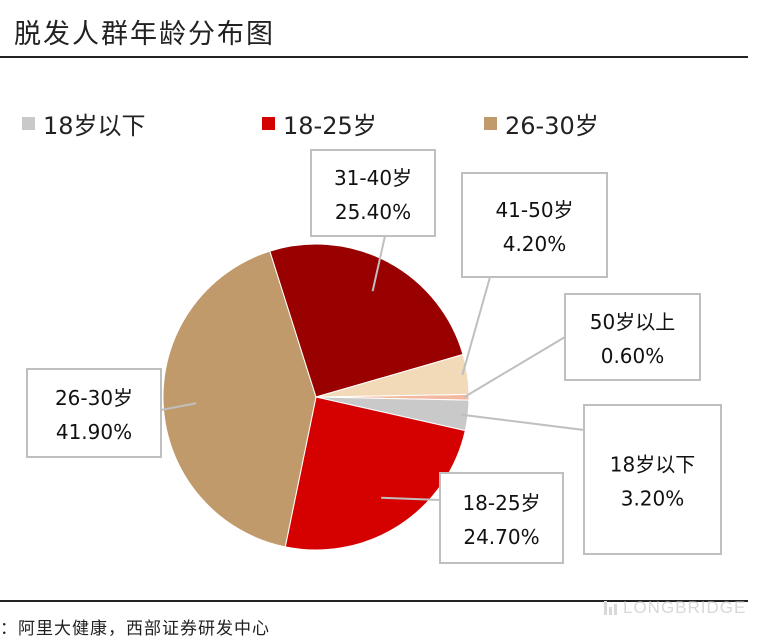  I want to click on watermark: LONGBRIDGE, so click(675, 608).